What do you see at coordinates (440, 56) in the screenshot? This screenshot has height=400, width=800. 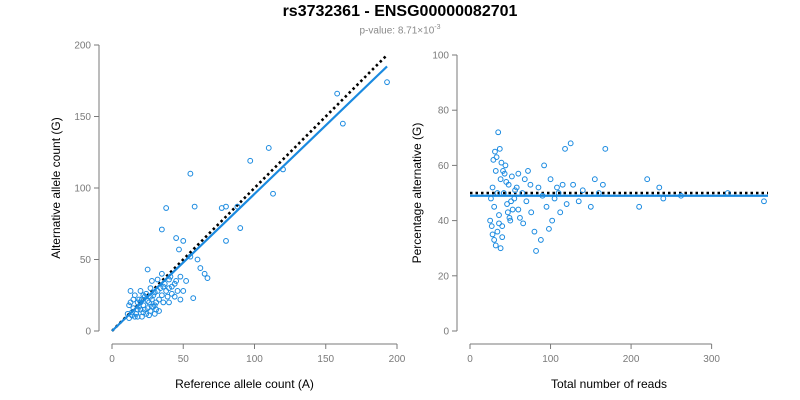 I see `y-tick-label: 100` at bounding box center [440, 56].